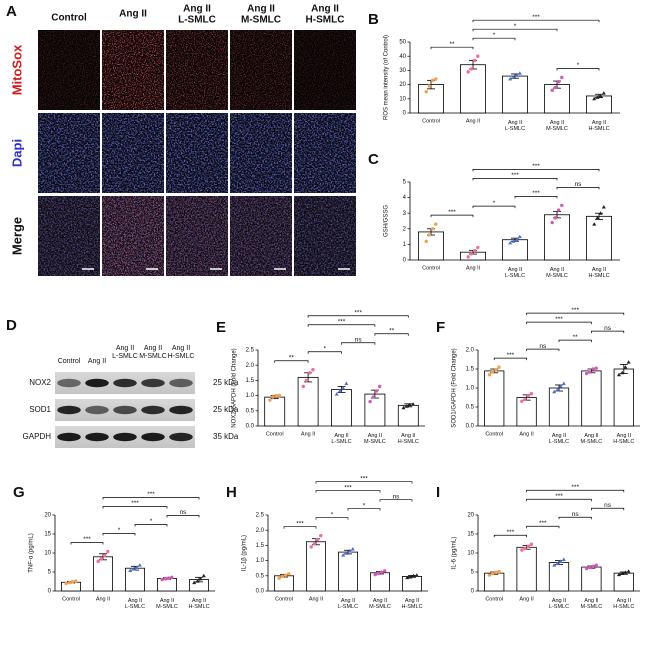 The width and height of the screenshot is (650, 650). Describe the element at coordinates (623, 604) in the screenshot. I see `x-tick-label: Ang II H-SMLC` at that location.